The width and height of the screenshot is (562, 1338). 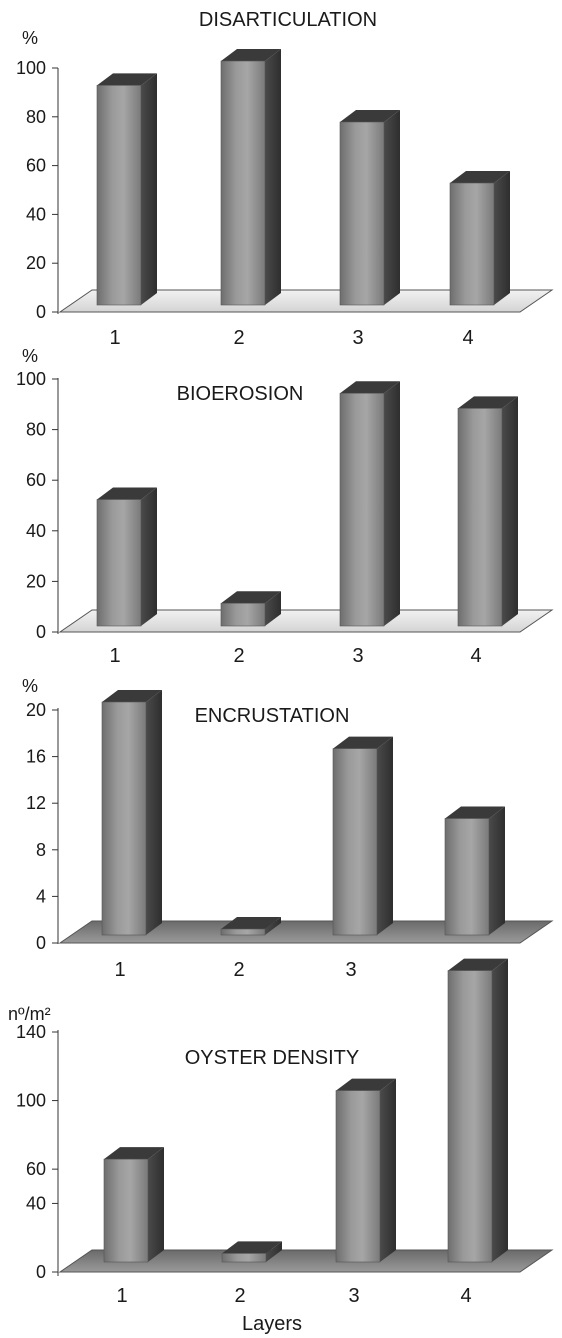 I want to click on y-tick-label: 12, so click(x=36, y=803).